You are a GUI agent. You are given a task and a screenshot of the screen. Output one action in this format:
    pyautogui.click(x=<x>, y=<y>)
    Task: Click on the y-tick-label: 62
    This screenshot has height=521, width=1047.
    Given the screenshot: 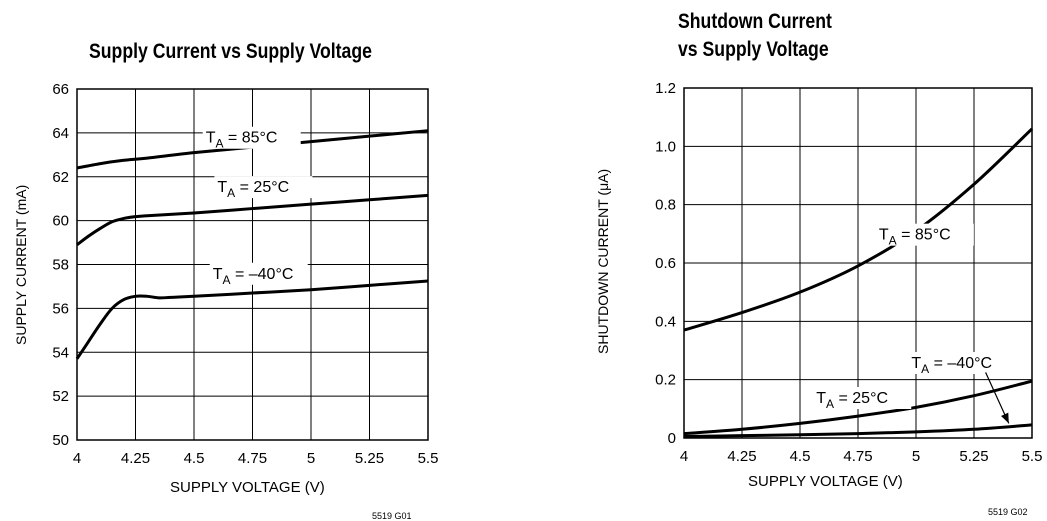 What is the action you would take?
    pyautogui.click(x=60, y=177)
    